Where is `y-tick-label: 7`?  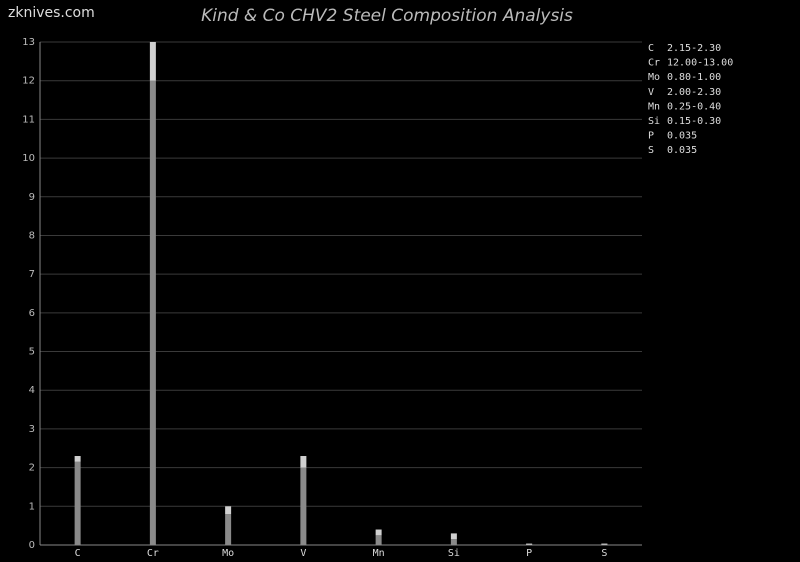
y-tick-label: 7 is located at coordinates (32, 274).